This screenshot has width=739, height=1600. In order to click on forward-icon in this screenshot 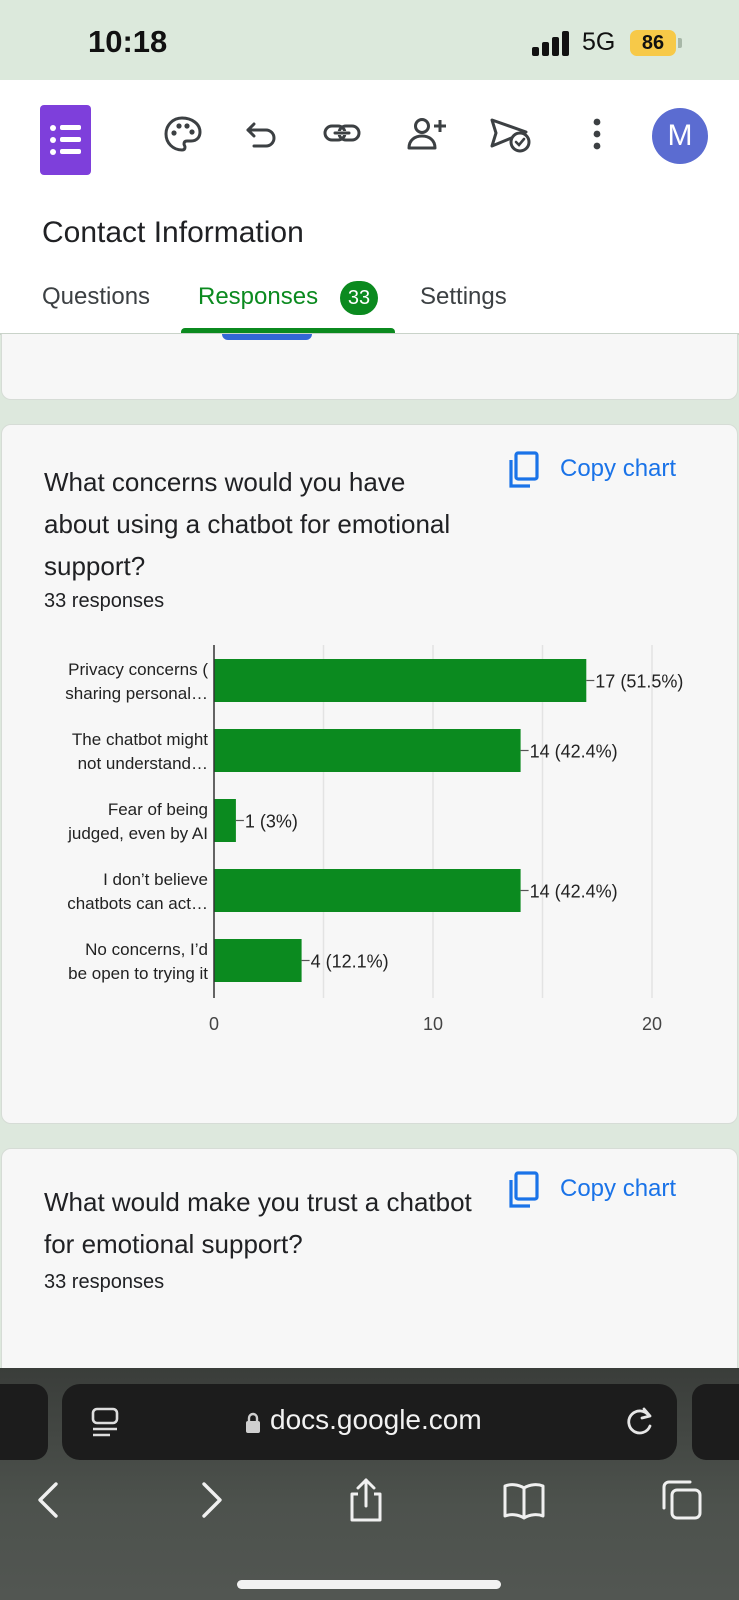, I will do `click(210, 1500)`.